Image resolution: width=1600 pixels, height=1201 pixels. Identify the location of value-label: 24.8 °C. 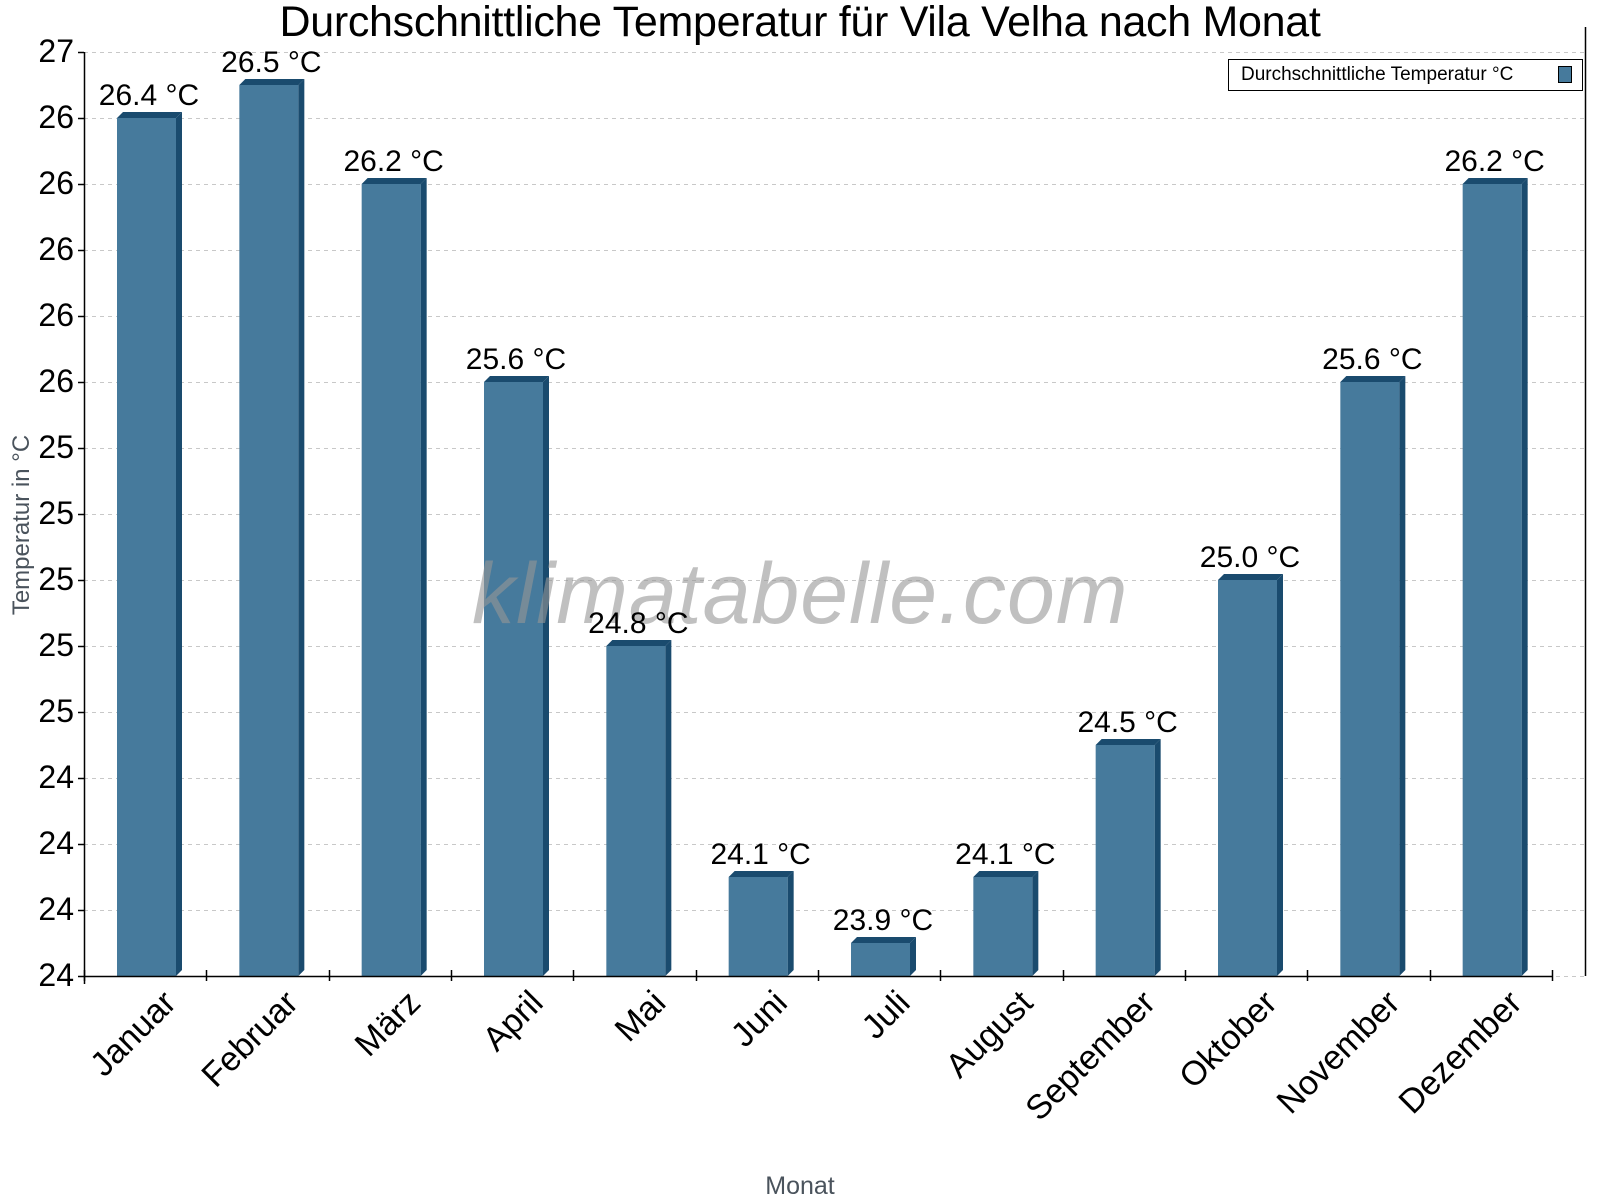
(638, 623).